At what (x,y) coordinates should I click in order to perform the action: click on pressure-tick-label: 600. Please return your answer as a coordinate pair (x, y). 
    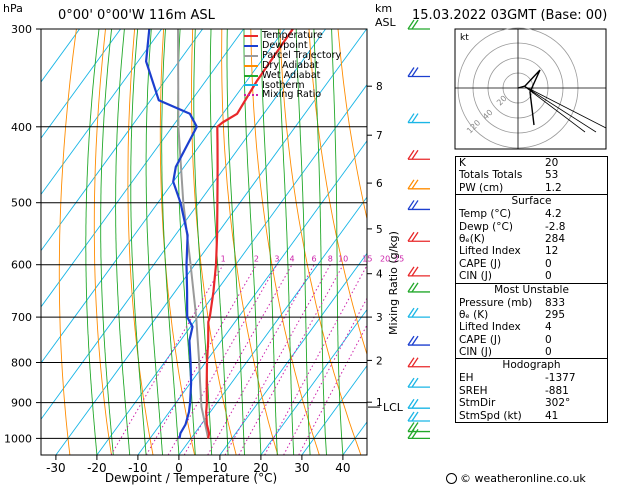
    Looking at the image, I should click on (21, 265).